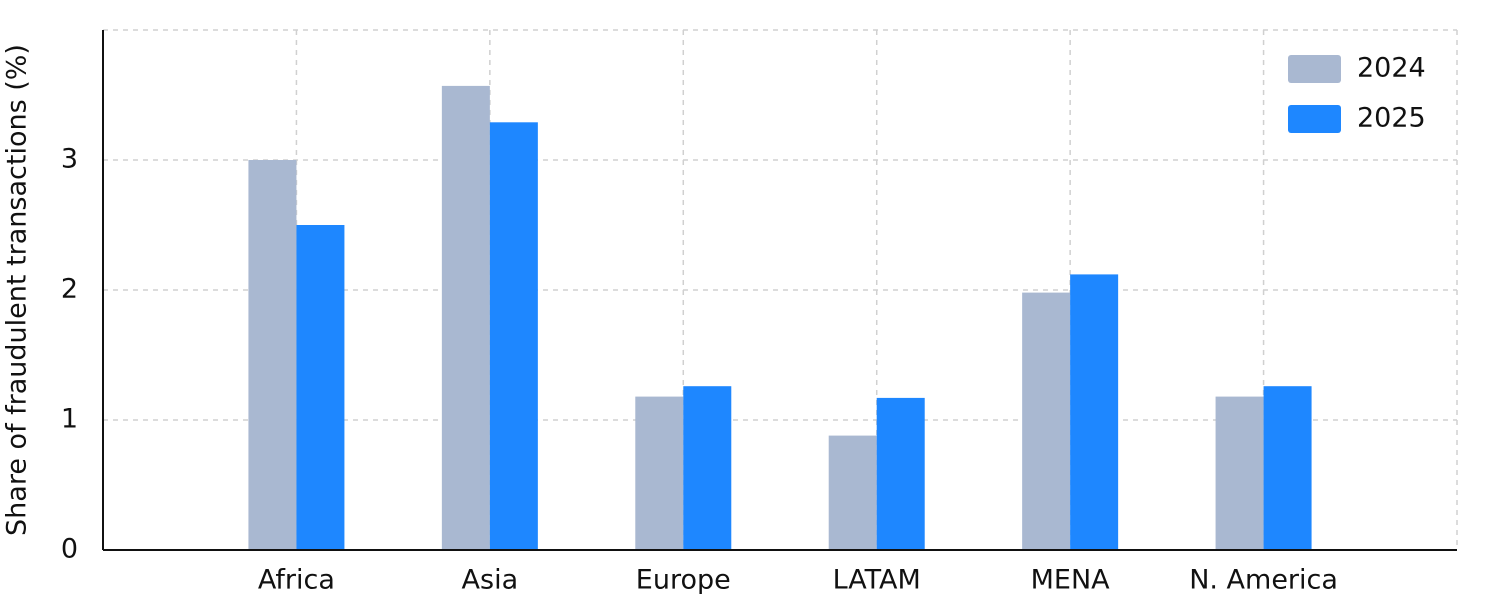 The image size is (1502, 612). I want to click on legend-label: 2025, so click(1391, 118).